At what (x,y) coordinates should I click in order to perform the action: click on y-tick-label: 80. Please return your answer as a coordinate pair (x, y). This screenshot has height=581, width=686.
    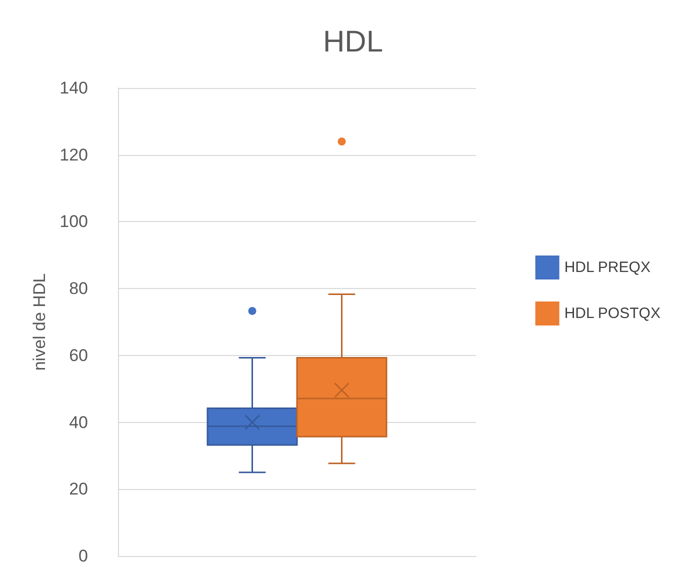
    Looking at the image, I should click on (78, 288).